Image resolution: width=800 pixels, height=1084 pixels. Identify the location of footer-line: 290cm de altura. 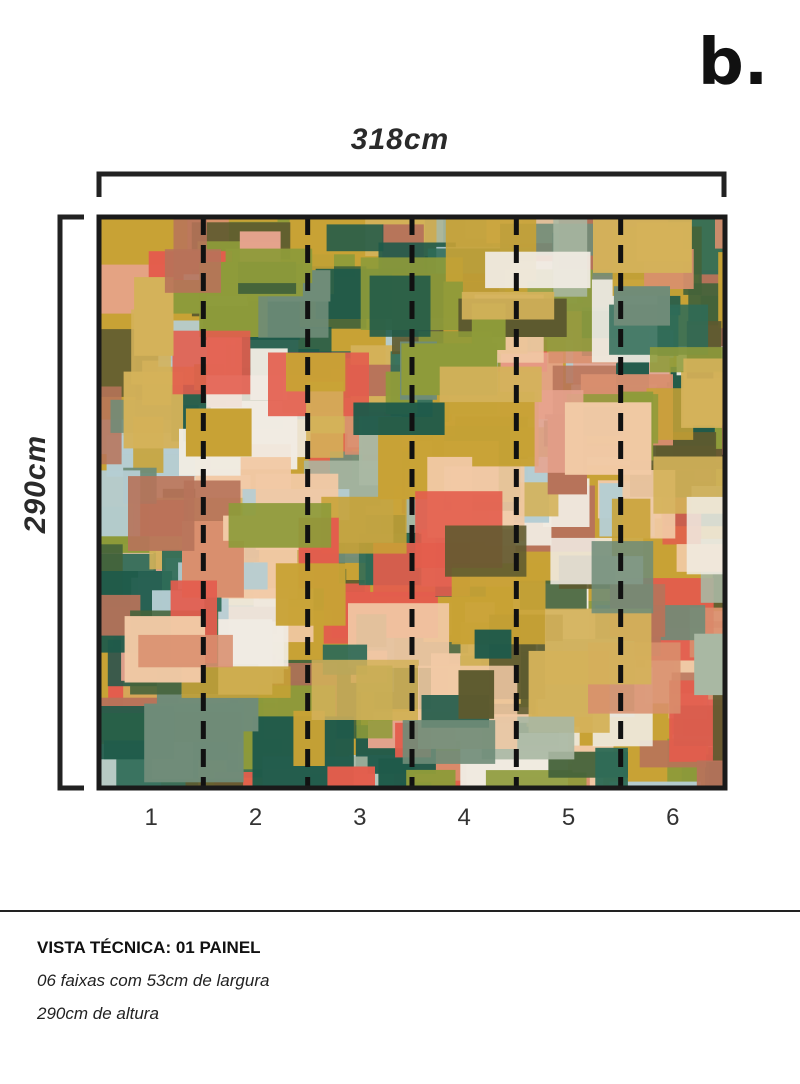
(97, 1013).